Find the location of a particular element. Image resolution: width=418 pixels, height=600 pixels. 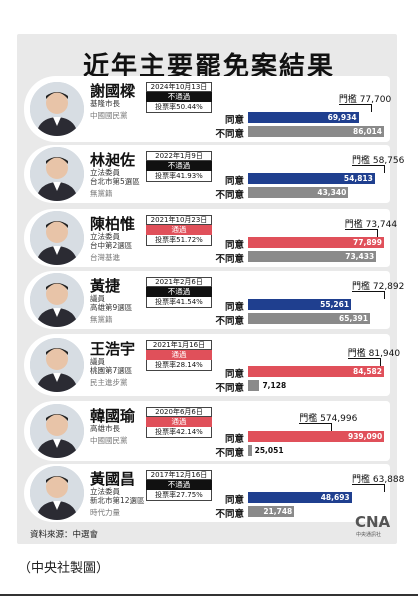

vote-date: 2020年6月6日 is located at coordinates (179, 412).